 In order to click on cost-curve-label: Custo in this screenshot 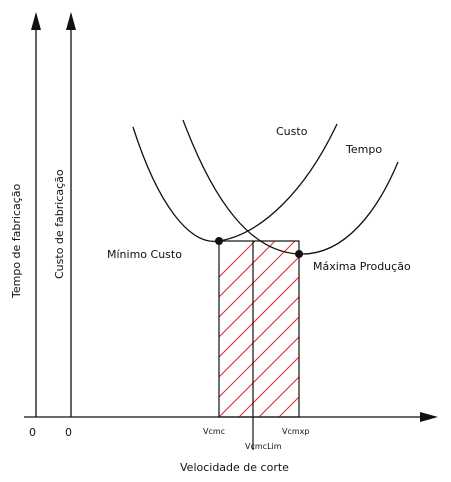, I will do `click(292, 131)`.